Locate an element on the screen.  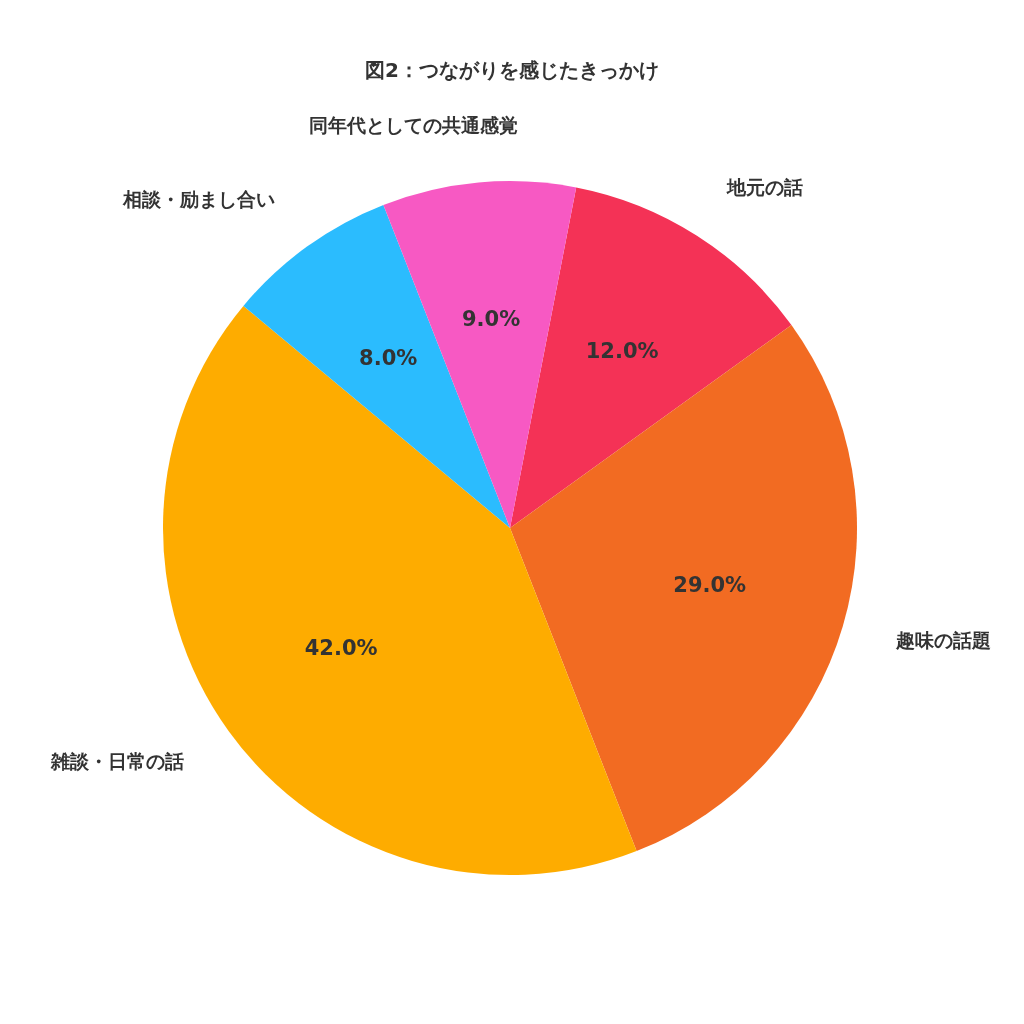
slice-label: 趣味の話題 is located at coordinates (943, 639).